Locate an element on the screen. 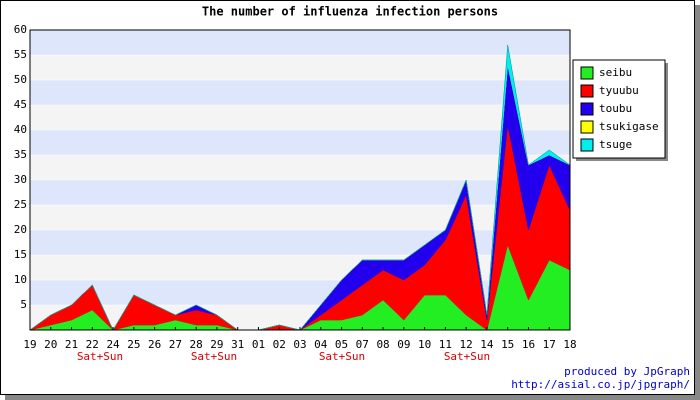 The image size is (700, 400). legend-label: tyuubu is located at coordinates (619, 90).